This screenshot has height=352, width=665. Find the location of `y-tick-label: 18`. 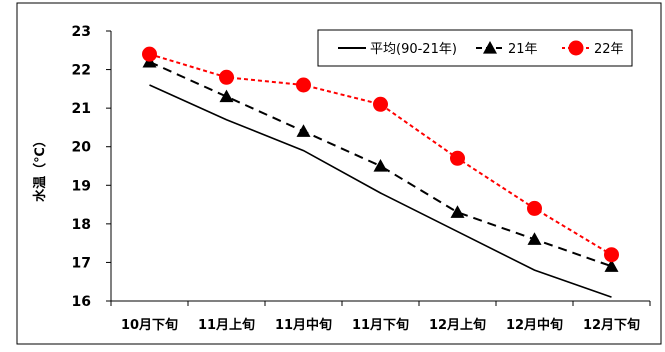

y-tick-label: 18 is located at coordinates (81, 225).